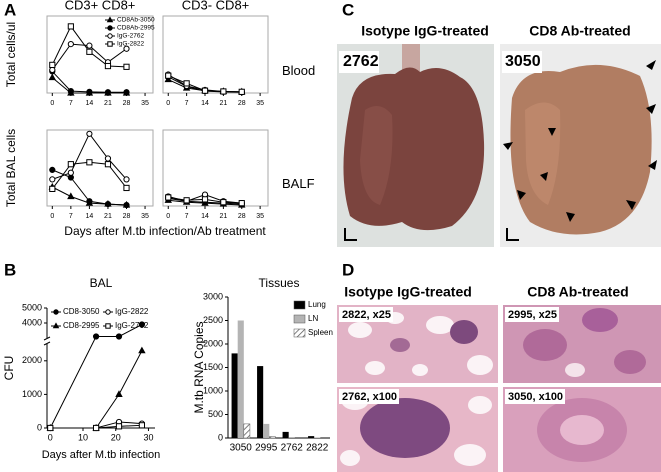  I want to click on photo-id: 2822, x25, so click(366, 315).